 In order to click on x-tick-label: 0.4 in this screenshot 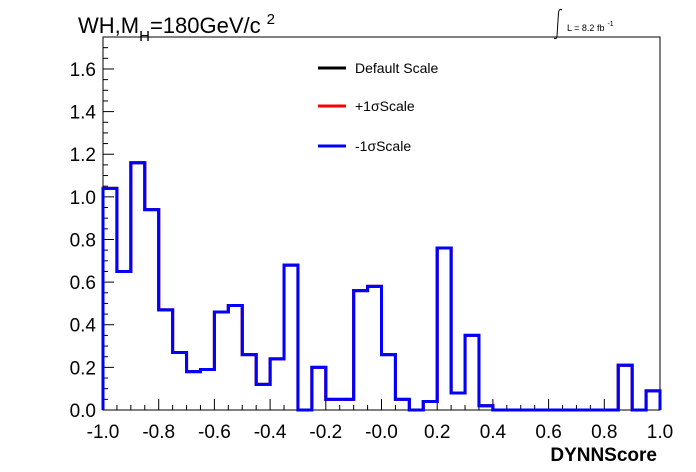, I will do `click(493, 432)`.